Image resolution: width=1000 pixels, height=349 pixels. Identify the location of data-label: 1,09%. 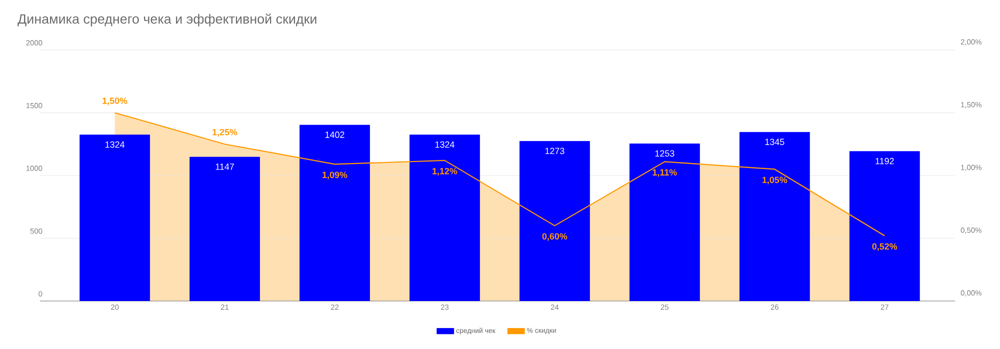
(335, 176).